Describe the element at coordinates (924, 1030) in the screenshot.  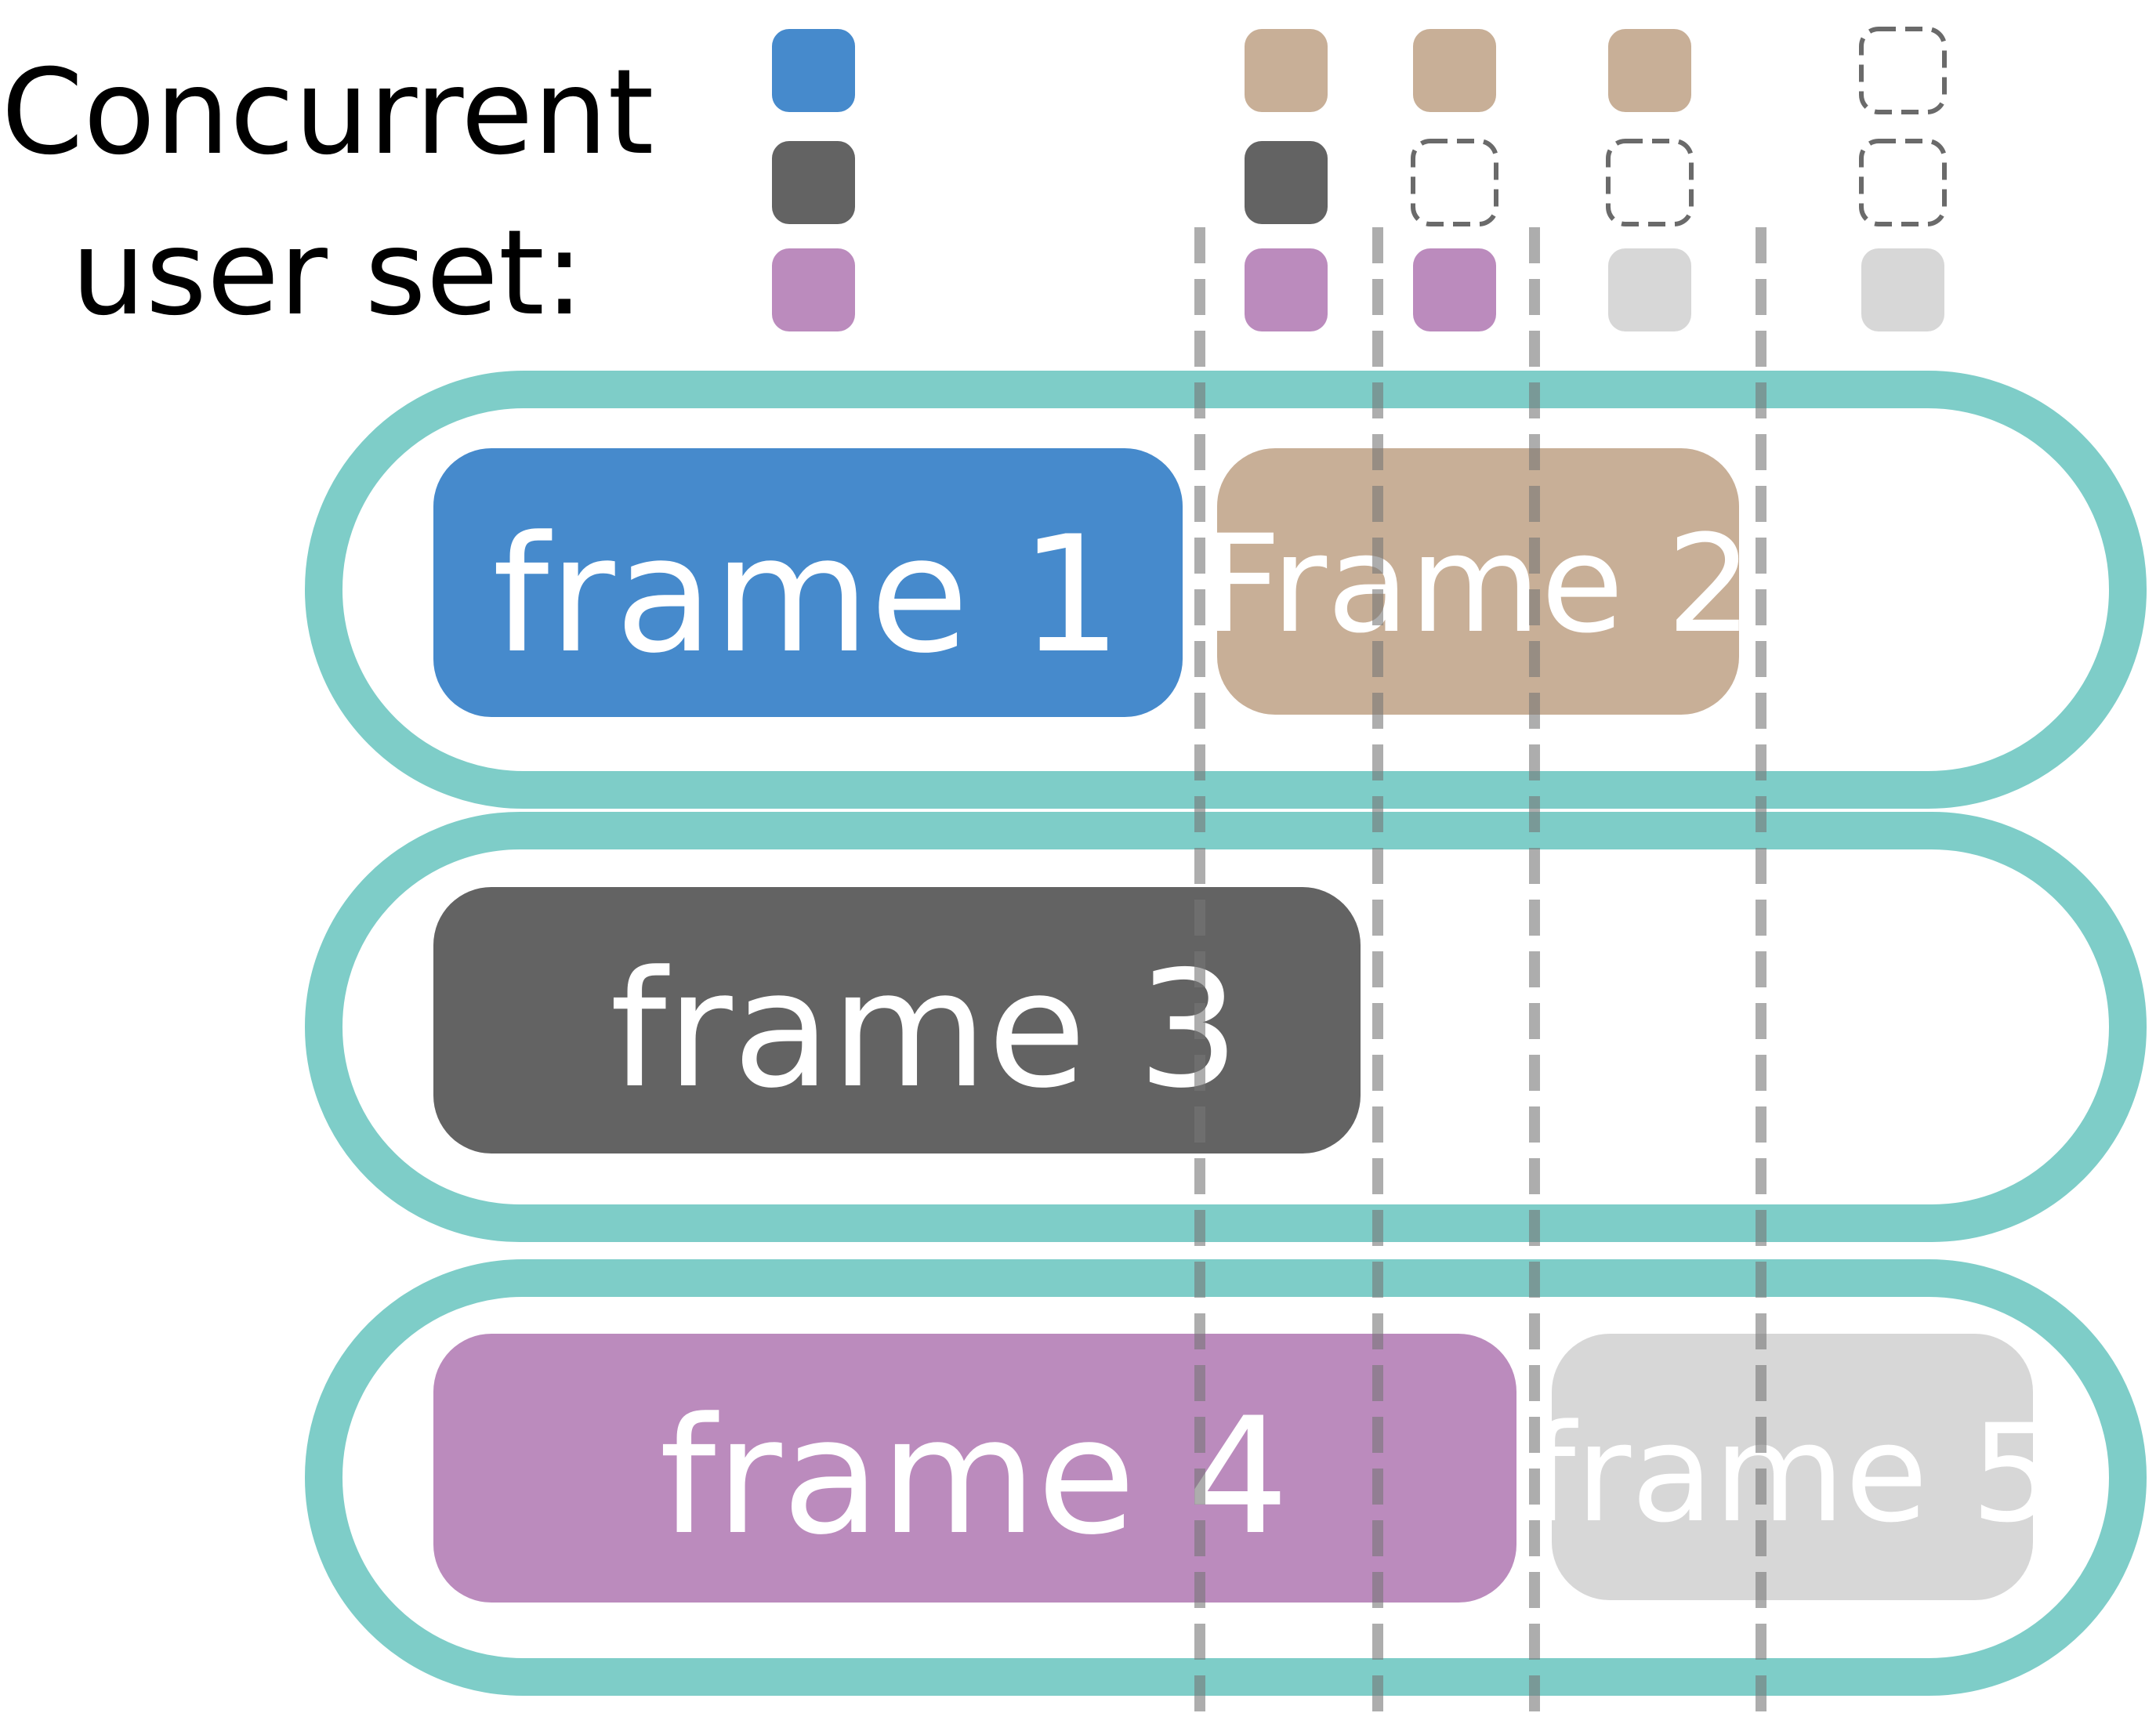
I see `frame-3-label: frame 3` at that location.